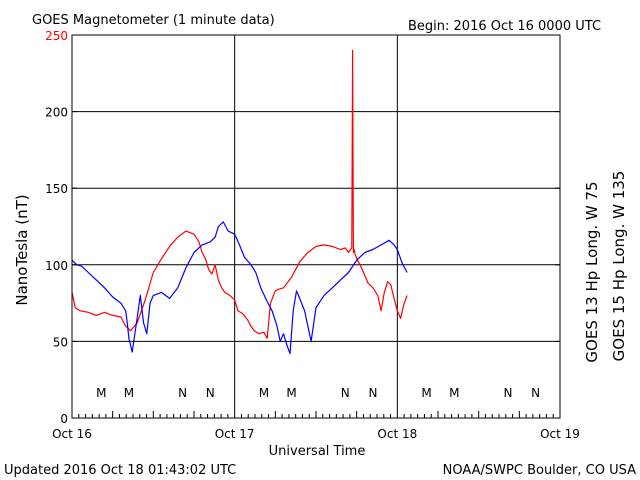 The image size is (640, 480). What do you see at coordinates (64, 419) in the screenshot?
I see `y-tick-label: 0` at bounding box center [64, 419].